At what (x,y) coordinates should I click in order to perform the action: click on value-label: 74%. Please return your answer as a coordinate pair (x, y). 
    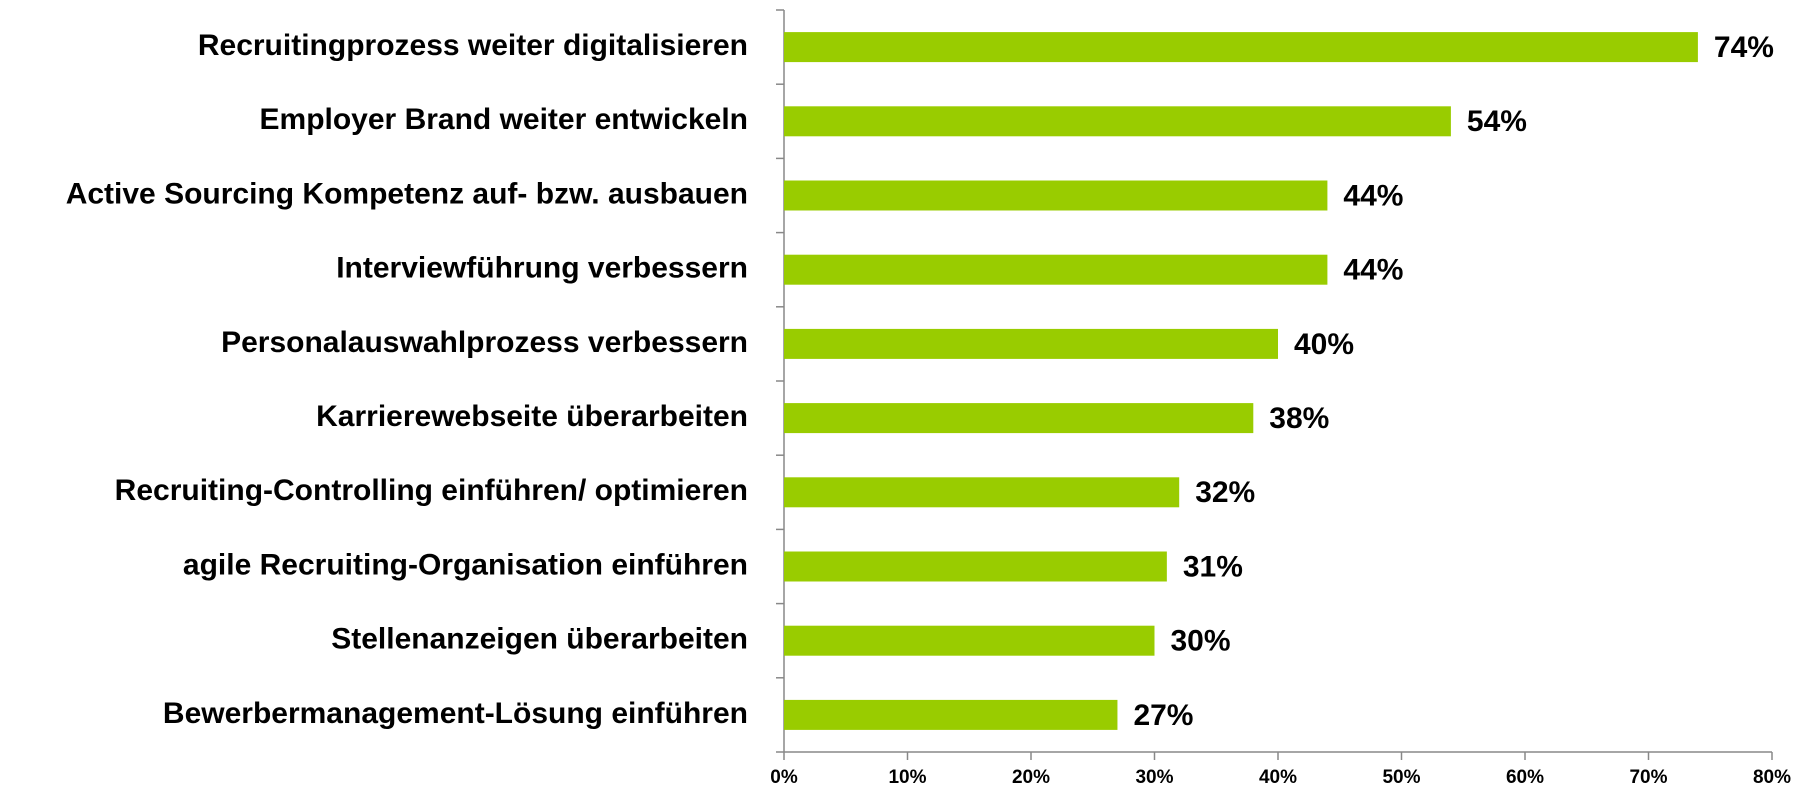
    Looking at the image, I should click on (1744, 47).